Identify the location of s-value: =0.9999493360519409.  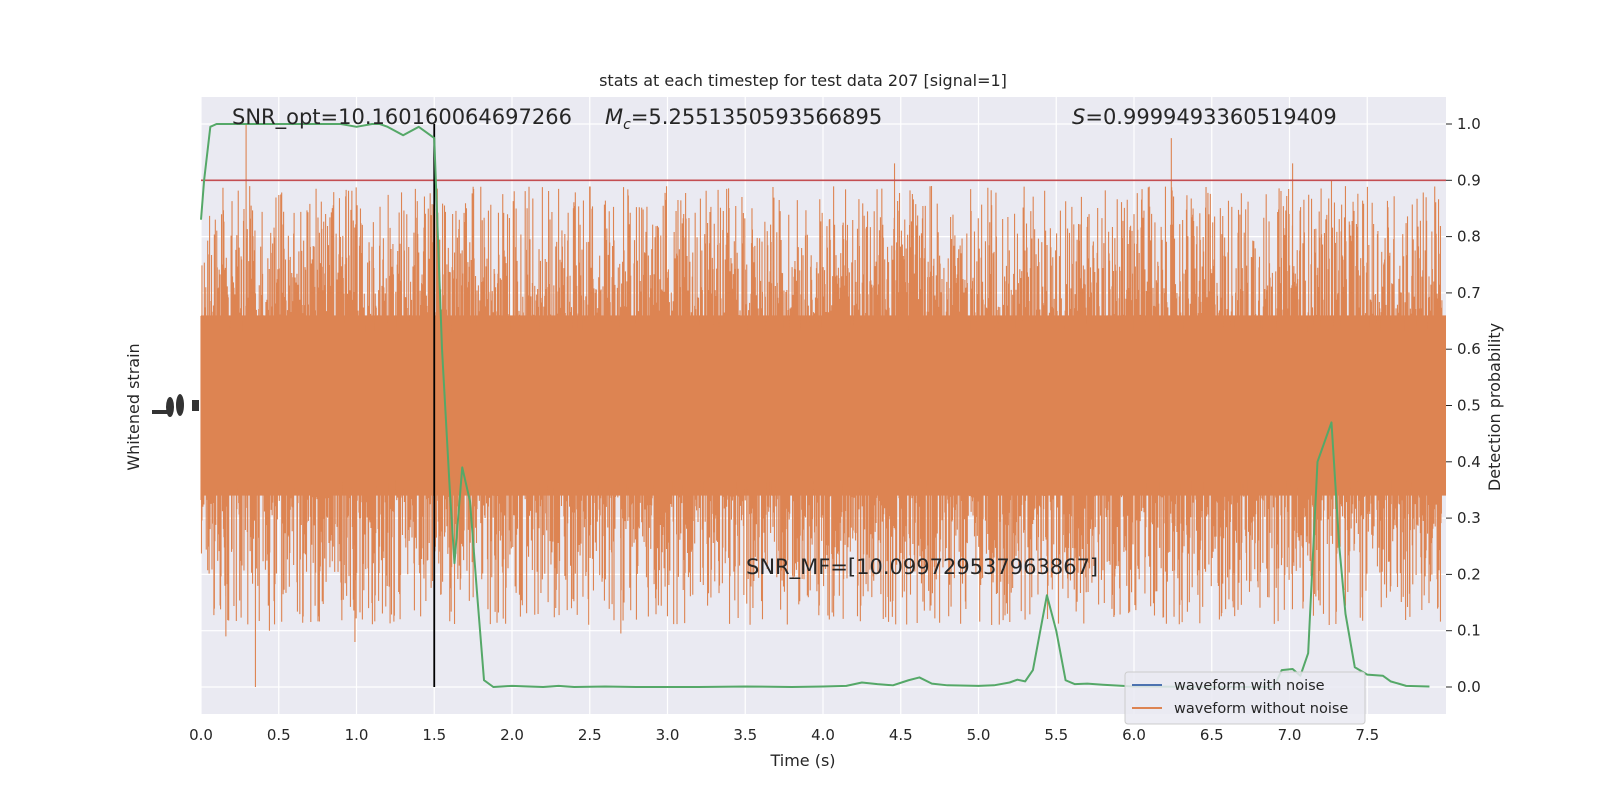
(1210, 117).